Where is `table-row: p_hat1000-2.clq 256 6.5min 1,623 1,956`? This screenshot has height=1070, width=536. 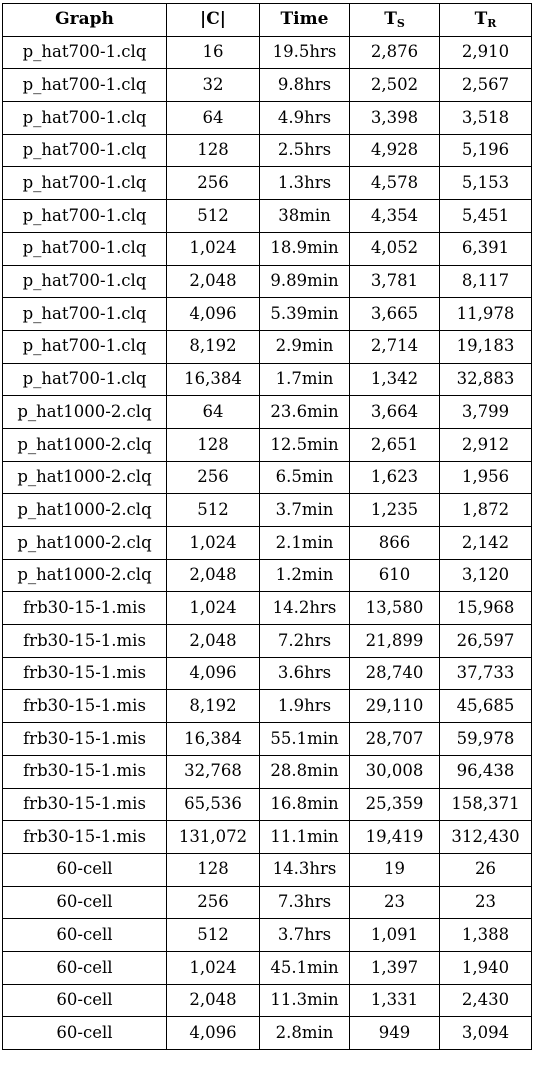 table-row: p_hat1000-2.clq 256 6.5min 1,623 1,956 is located at coordinates (267, 477).